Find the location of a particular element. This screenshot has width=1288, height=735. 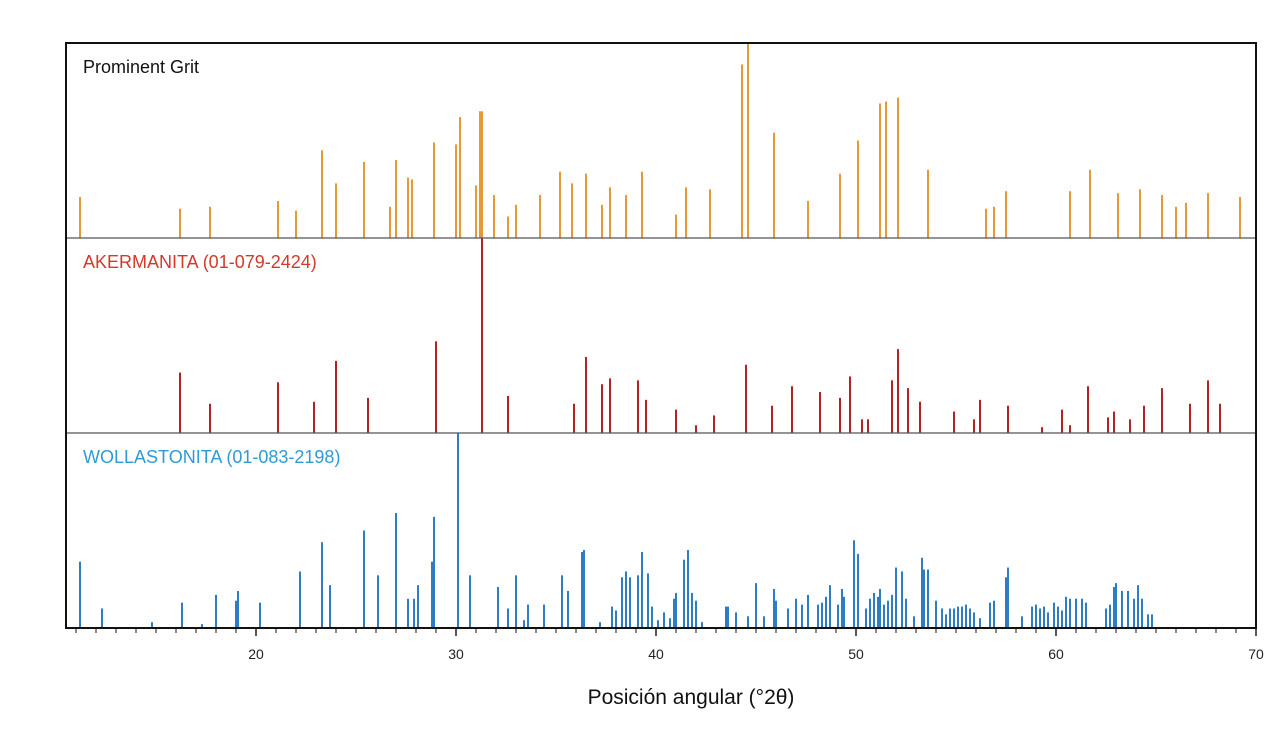

wollastonita-series-label: WOLLASTONITA (01-083-2198) is located at coordinates (211, 457).